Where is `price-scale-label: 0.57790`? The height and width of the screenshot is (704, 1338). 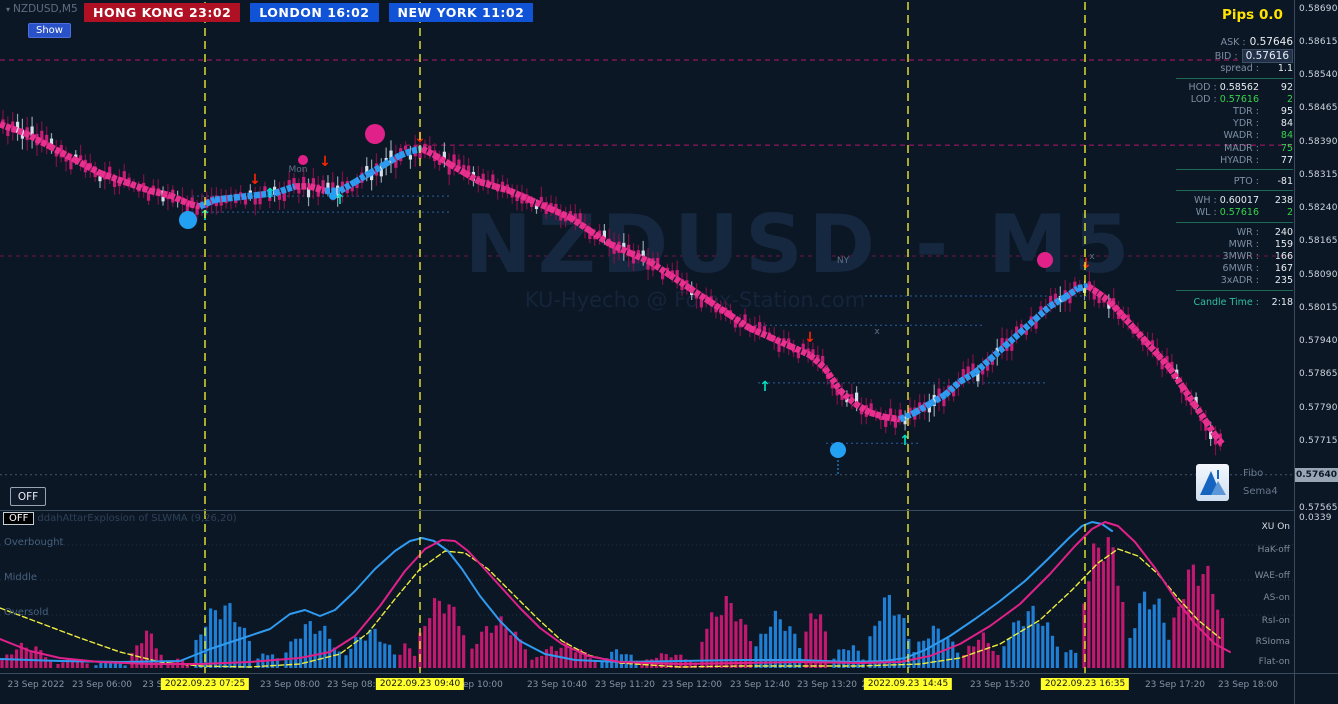 price-scale-label: 0.57790 is located at coordinates (1318, 407).